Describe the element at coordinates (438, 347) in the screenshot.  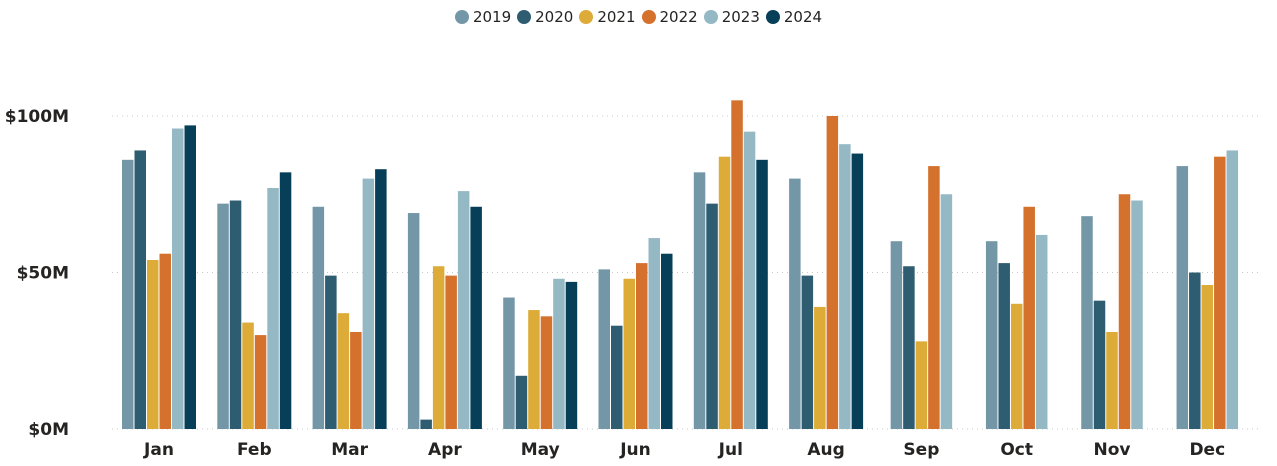
I see `bar-apr-2021` at that location.